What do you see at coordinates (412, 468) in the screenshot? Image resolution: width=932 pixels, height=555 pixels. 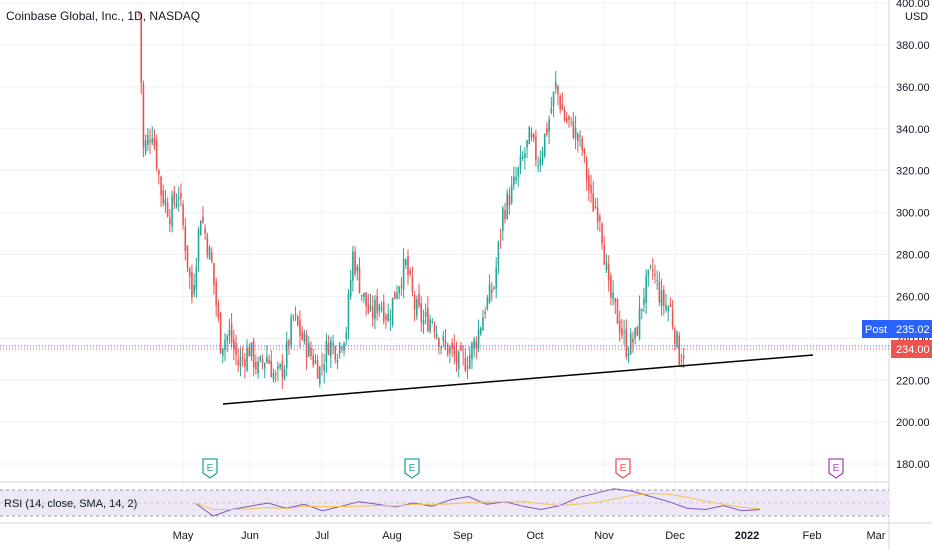 I see `earnings-marker-label: E` at bounding box center [412, 468].